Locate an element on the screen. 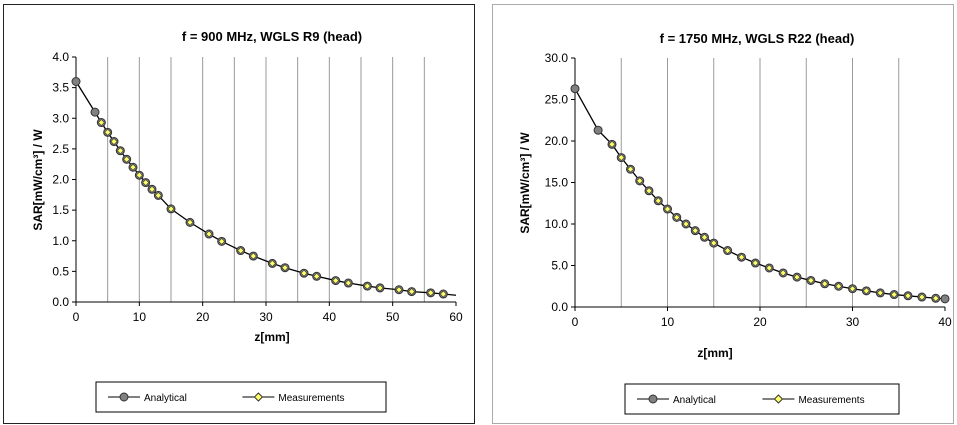 The height and width of the screenshot is (425, 957). chart-title: f = 900 MHz, WGLS R9 (head) is located at coordinates (272, 36).